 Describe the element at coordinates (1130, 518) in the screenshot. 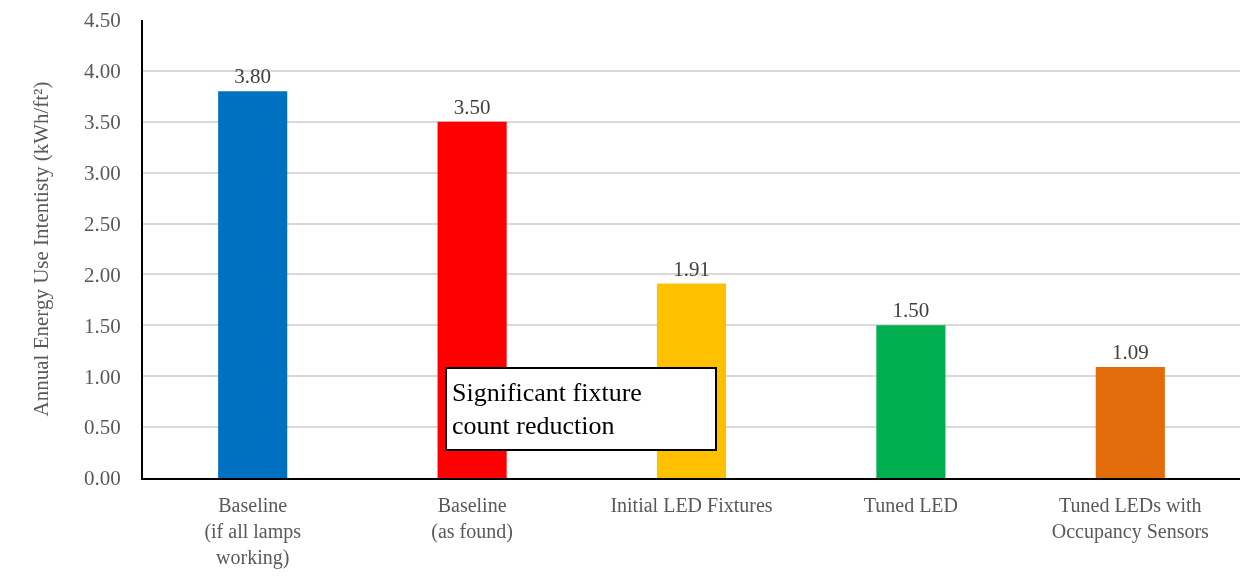

I see `x-tick-label: Tuned LEDs with Occupancy Sensors` at that location.